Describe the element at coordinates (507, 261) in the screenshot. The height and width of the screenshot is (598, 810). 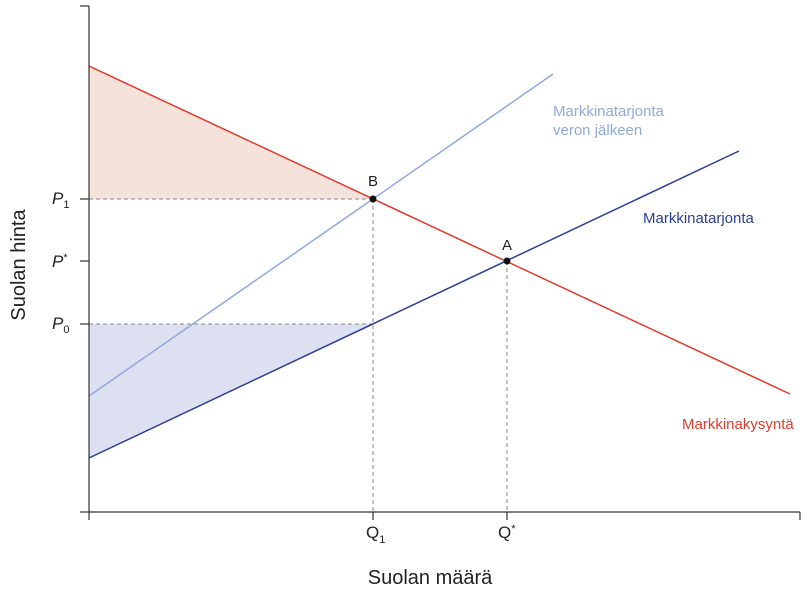
I see `point-a-marker` at that location.